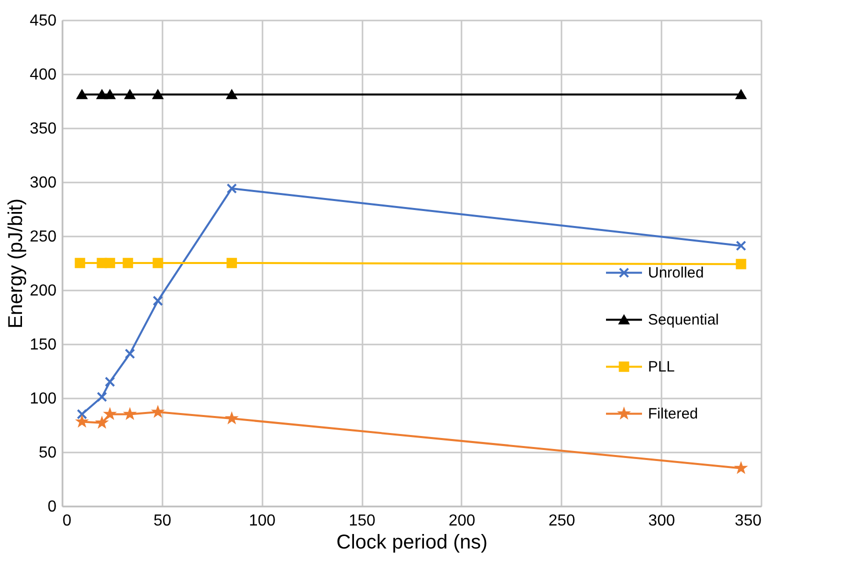 The image size is (843, 588). I want to click on y-tick-label: 300, so click(43, 183).